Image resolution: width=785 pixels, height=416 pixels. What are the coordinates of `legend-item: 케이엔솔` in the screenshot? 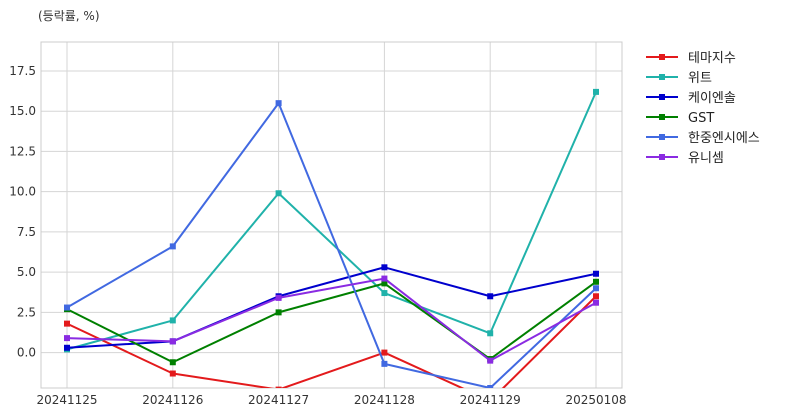 It's located at (691, 98).